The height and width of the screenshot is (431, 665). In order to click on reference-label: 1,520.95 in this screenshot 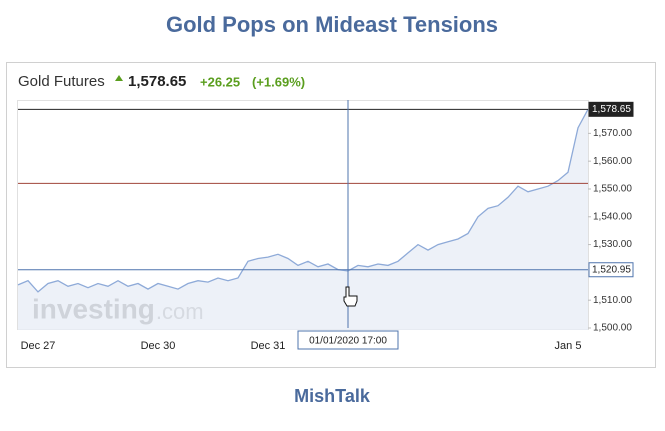, I will do `click(611, 269)`.